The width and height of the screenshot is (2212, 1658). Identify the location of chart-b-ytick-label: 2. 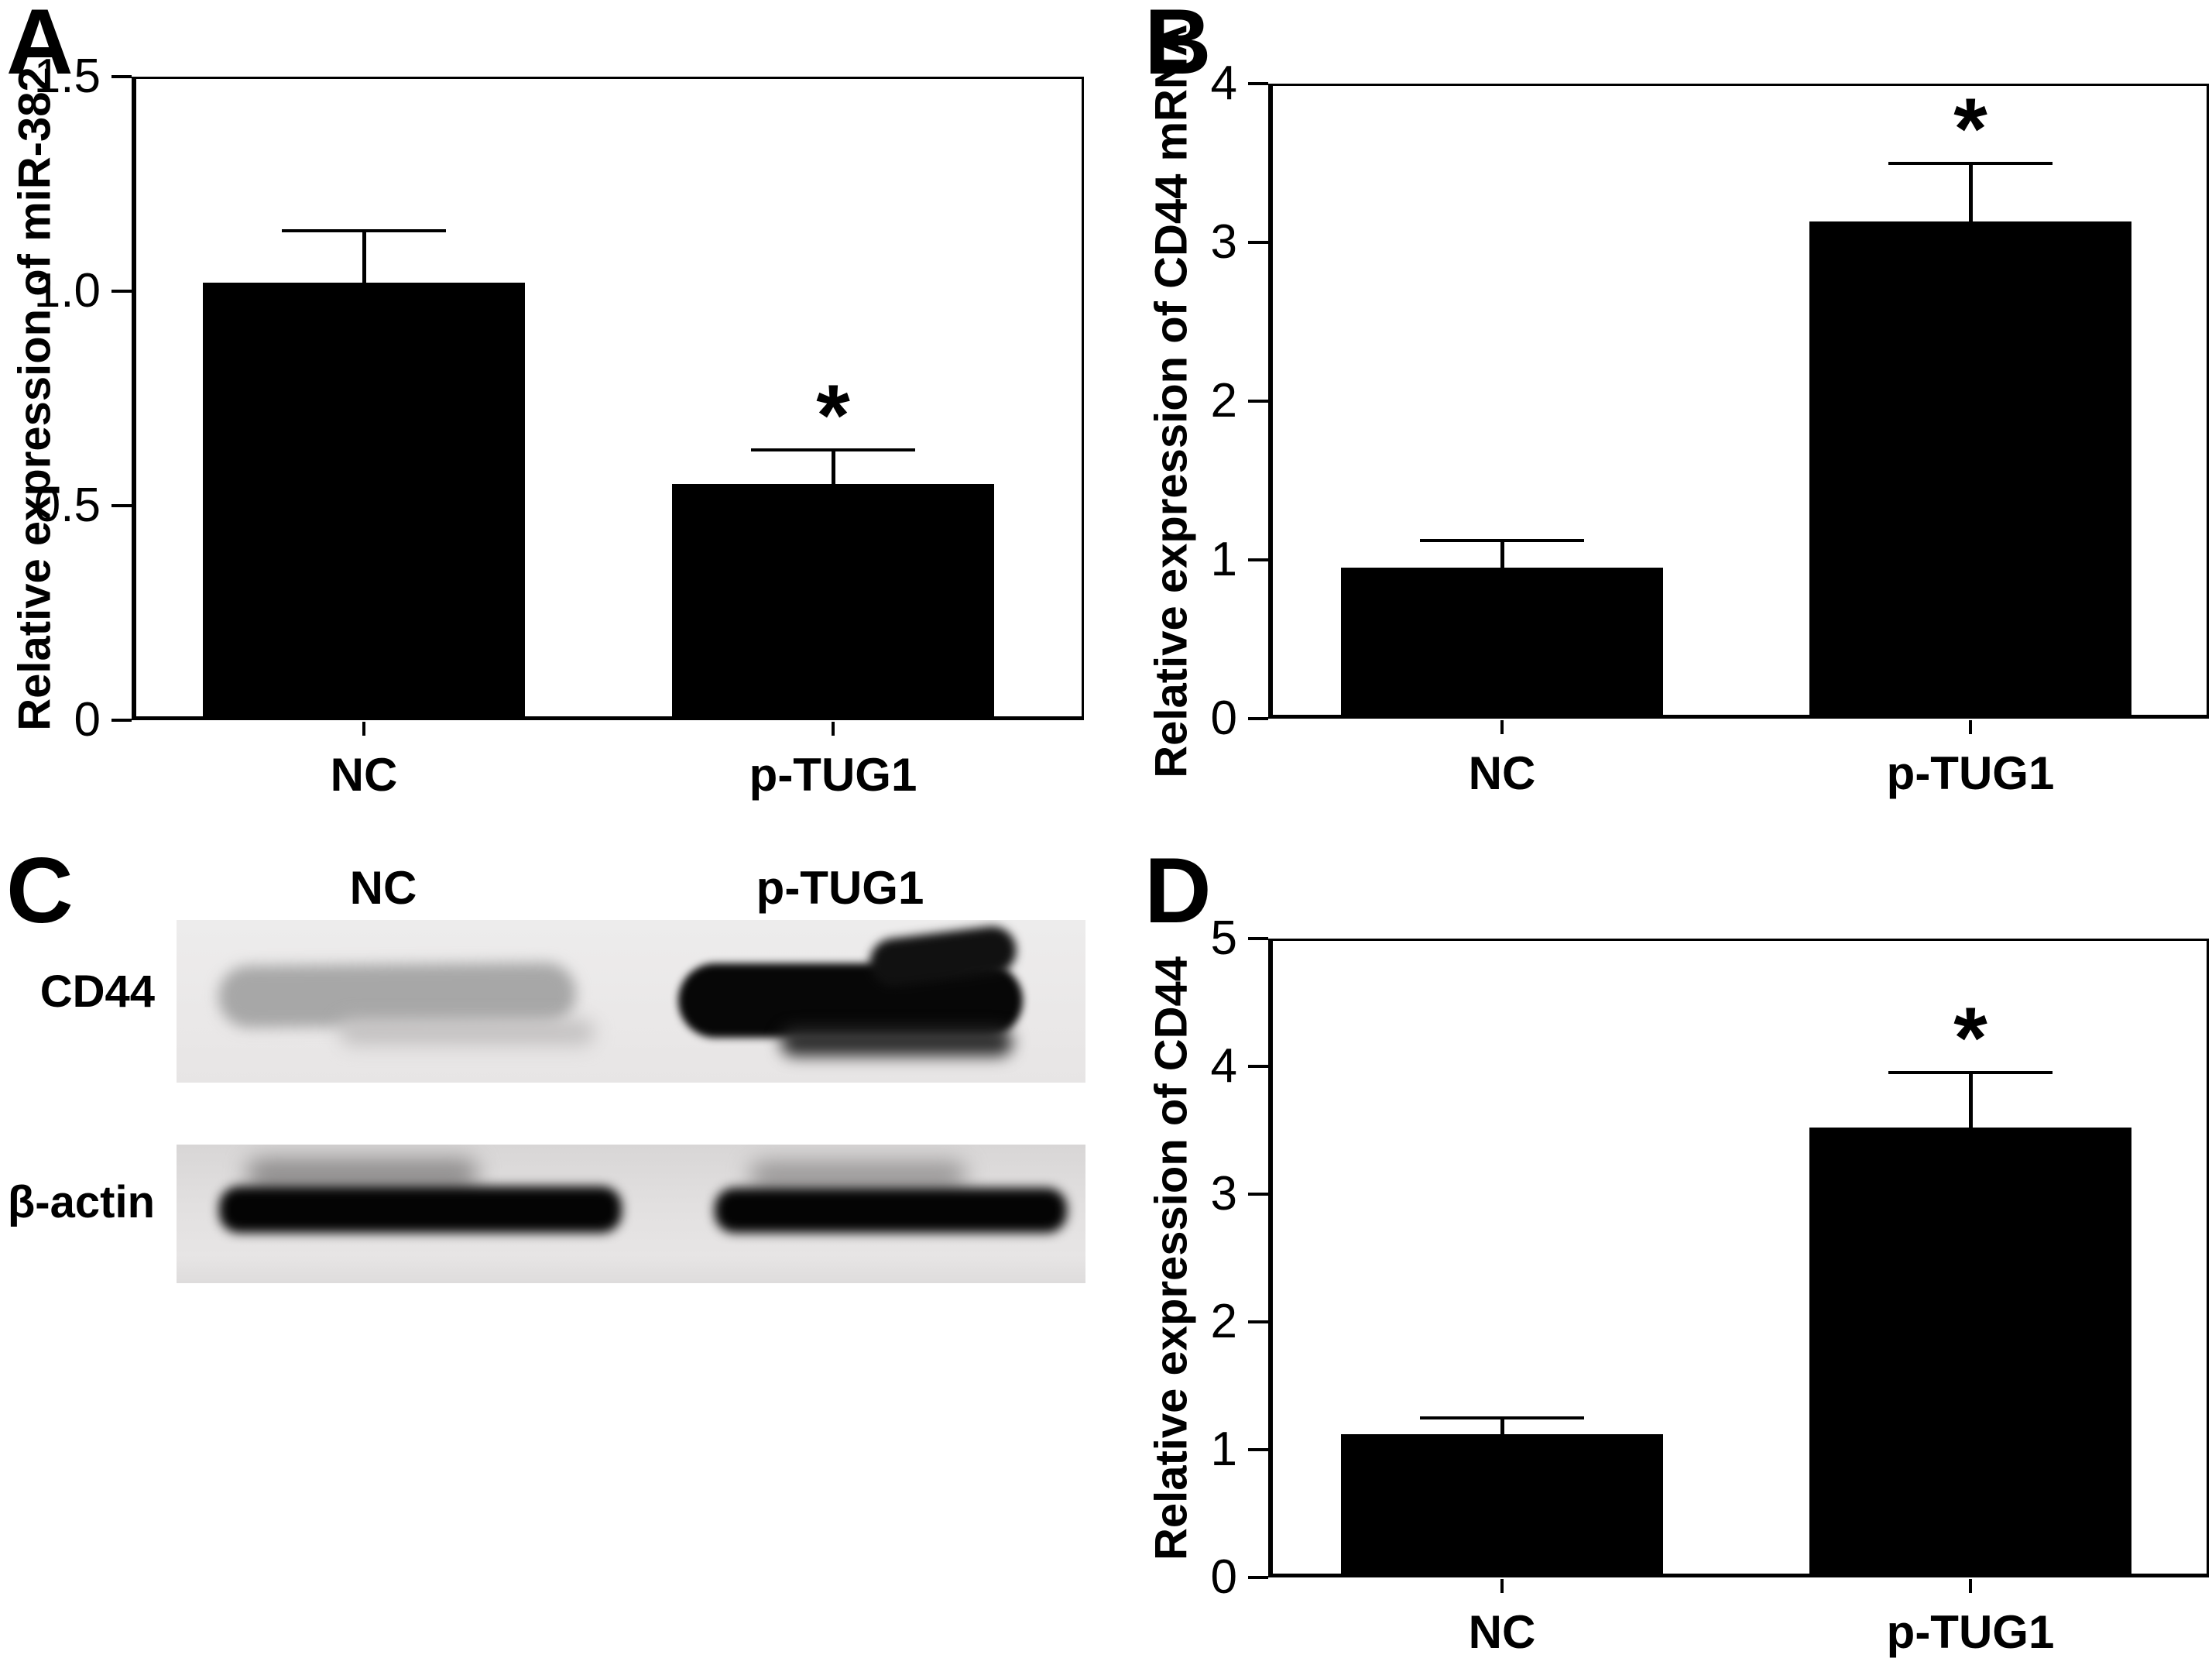
(1223, 400).